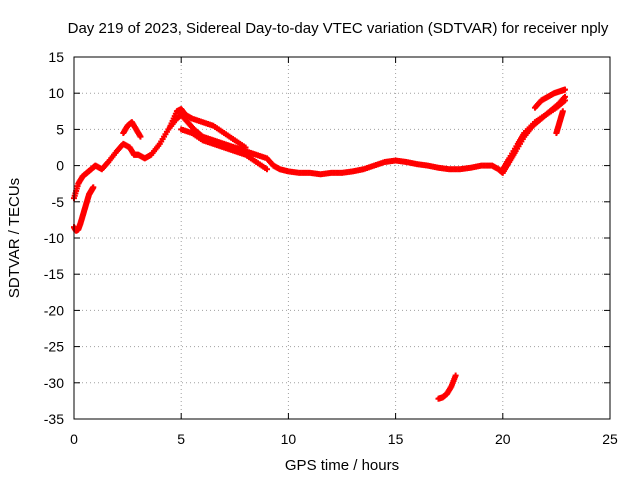 Image resolution: width=640 pixels, height=480 pixels. Describe the element at coordinates (54, 383) in the screenshot. I see `y-tick-label: -30` at that location.